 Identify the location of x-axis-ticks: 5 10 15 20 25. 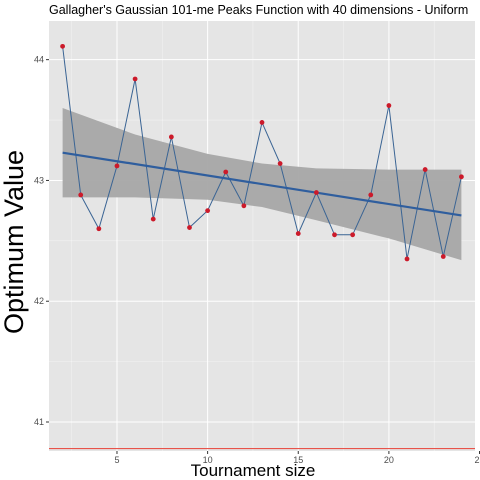
(297, 458).